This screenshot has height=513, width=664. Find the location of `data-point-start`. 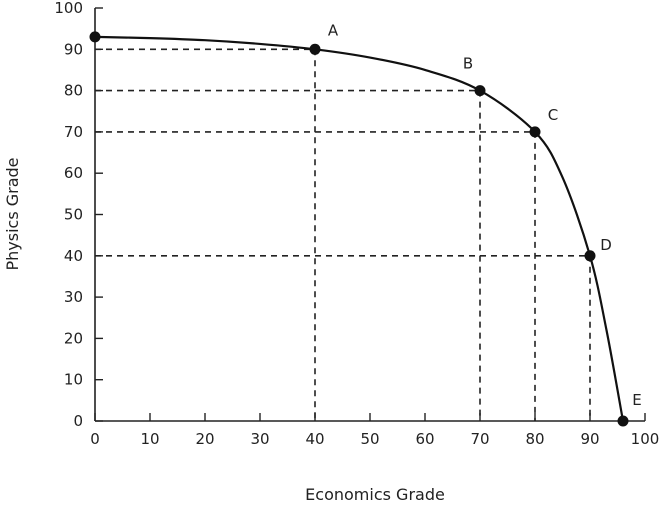

data-point-start is located at coordinates (95, 37).